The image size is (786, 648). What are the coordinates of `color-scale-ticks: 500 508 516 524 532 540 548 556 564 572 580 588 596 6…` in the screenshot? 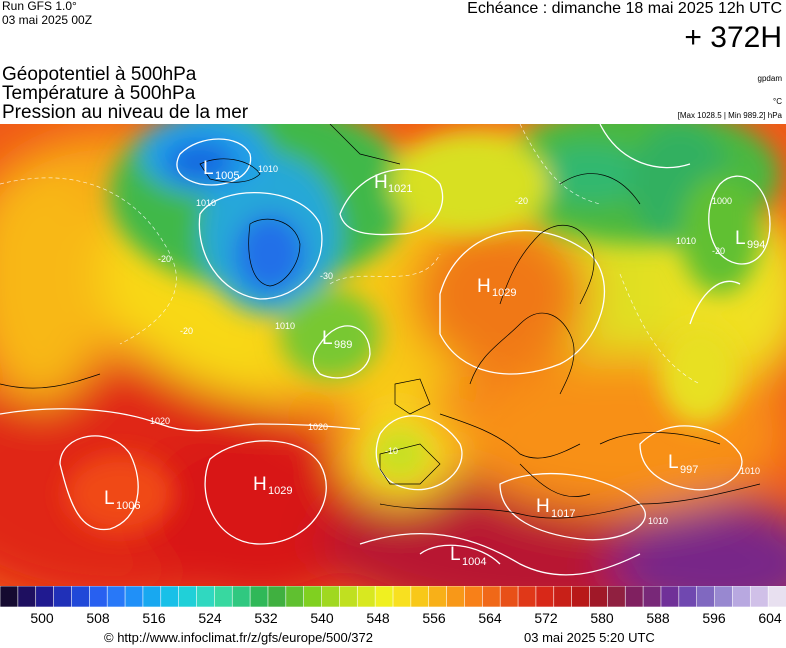 It's located at (393, 619).